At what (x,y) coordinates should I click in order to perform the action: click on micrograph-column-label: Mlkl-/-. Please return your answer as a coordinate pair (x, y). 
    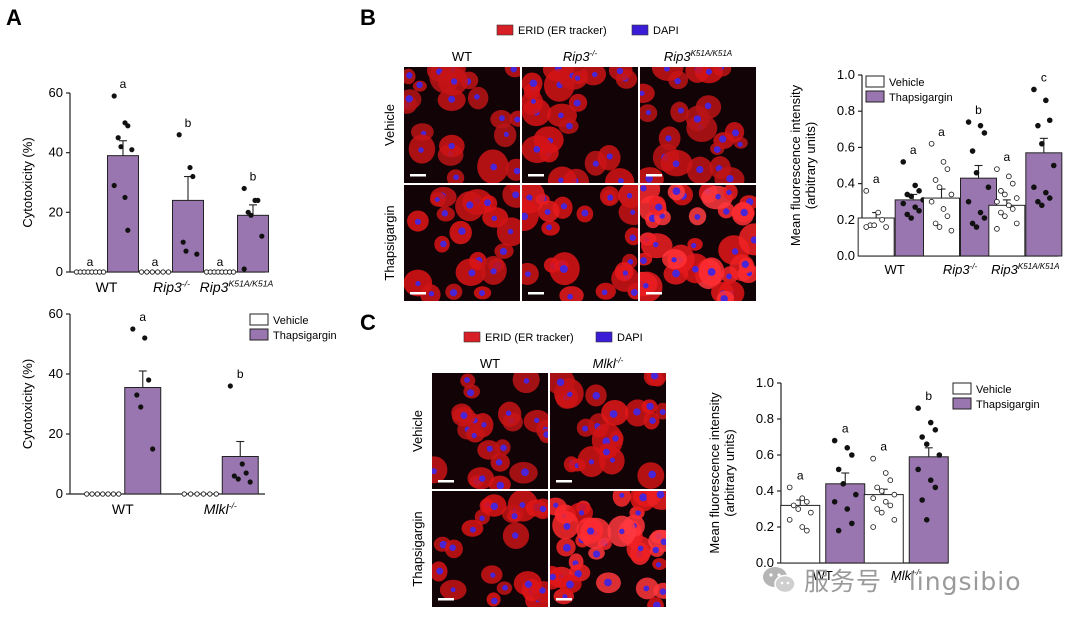
    Looking at the image, I should click on (608, 363).